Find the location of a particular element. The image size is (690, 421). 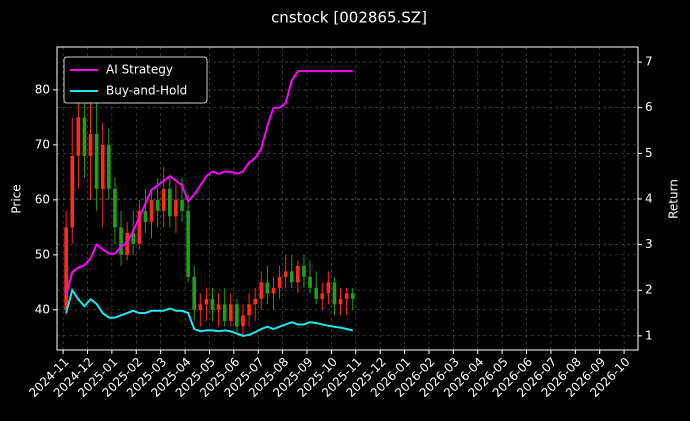

chart-title: cnstock [002865.SZ] is located at coordinates (349, 18).